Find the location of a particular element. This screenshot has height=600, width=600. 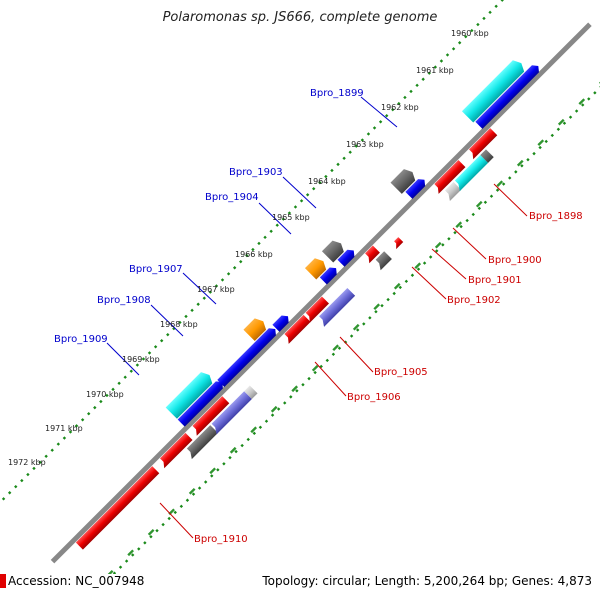

kbp-label-1965: 1965 kbp is located at coordinates (291, 217).